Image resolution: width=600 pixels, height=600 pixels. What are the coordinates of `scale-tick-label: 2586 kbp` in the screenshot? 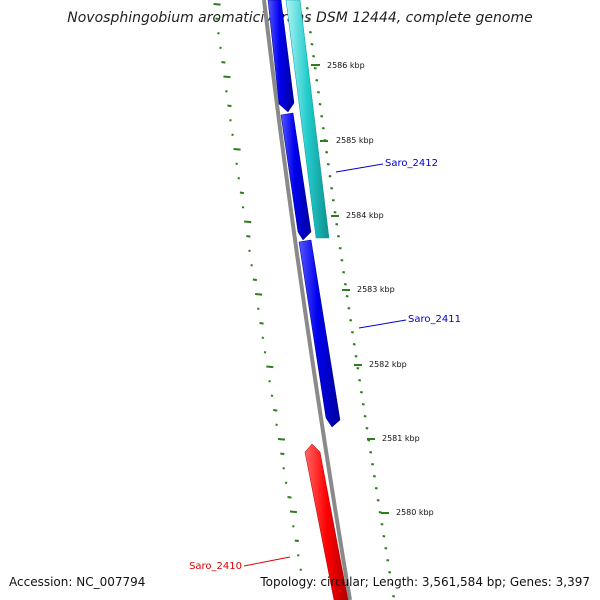 It's located at (346, 65).